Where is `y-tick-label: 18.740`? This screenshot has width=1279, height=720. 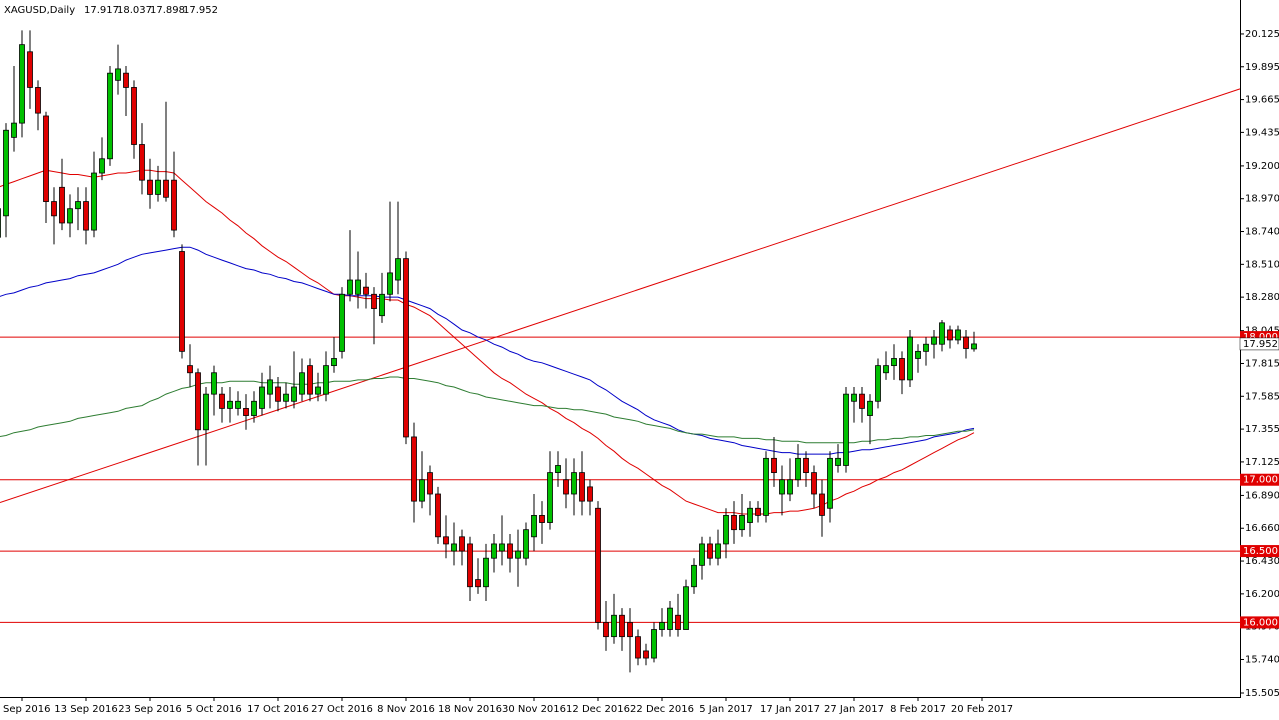
y-tick-label: 18.740 is located at coordinates (1262, 232).